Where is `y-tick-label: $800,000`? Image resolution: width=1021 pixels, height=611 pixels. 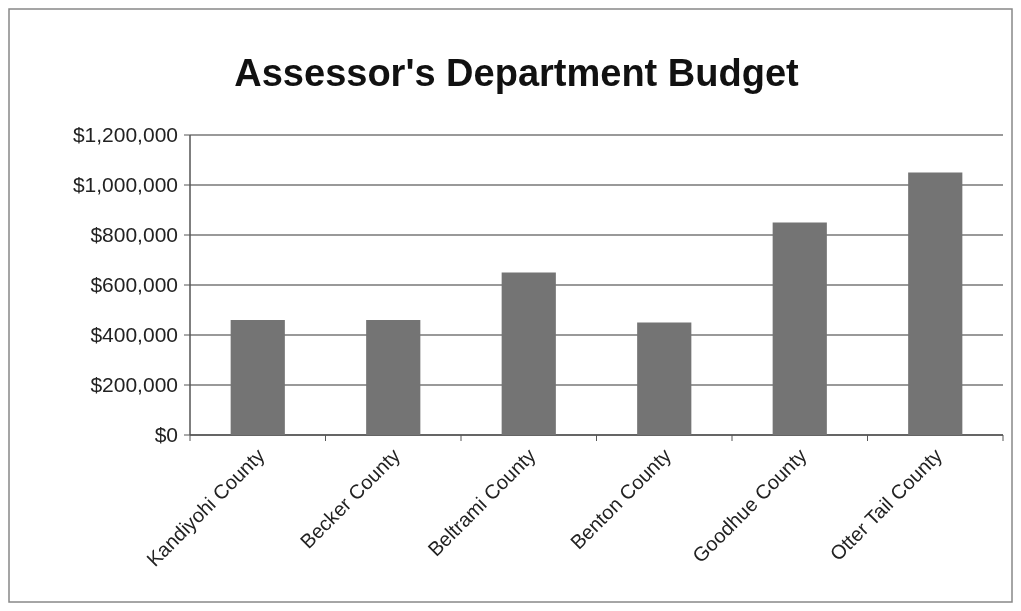 y-tick-label: $800,000 is located at coordinates (134, 235).